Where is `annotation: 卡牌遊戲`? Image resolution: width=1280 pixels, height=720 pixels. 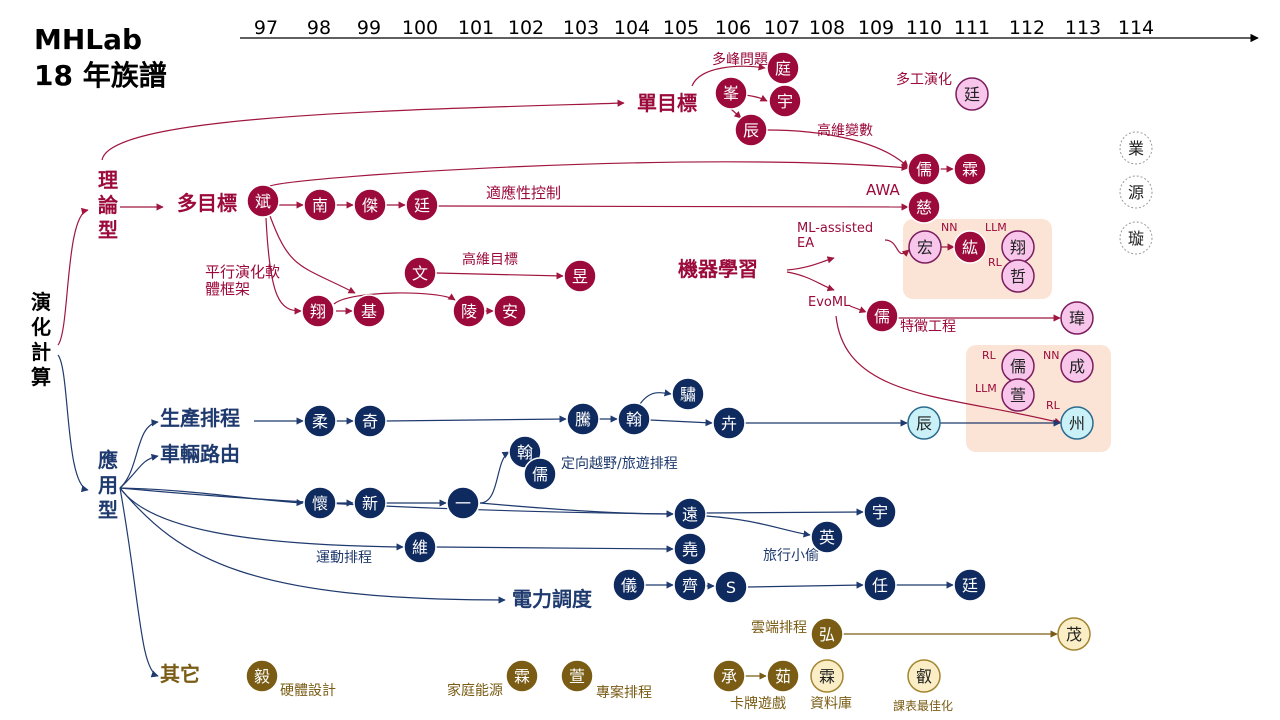 annotation: 卡牌遊戲 is located at coordinates (758, 704).